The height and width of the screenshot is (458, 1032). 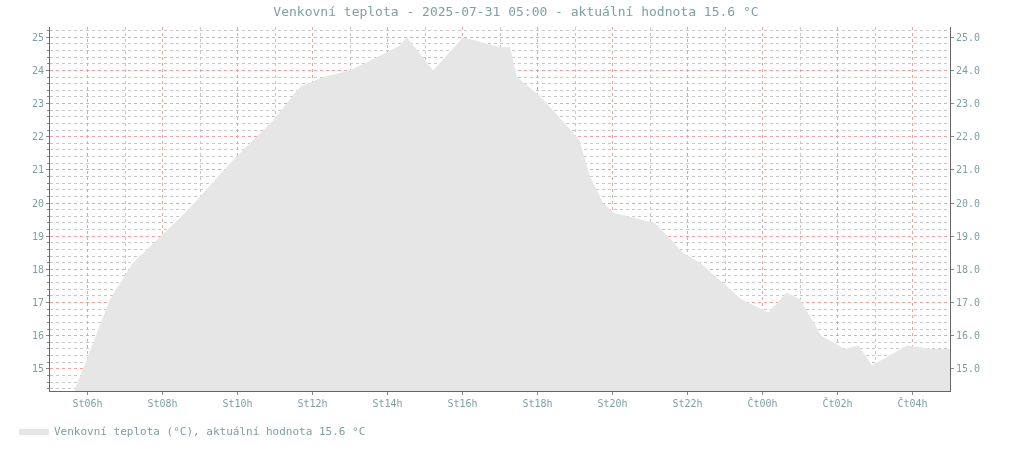 What do you see at coordinates (837, 403) in the screenshot?
I see `x-tick-label: Čt02h` at bounding box center [837, 403].